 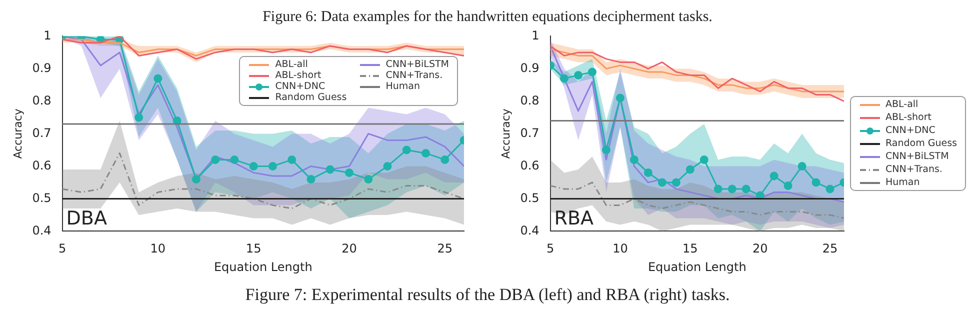 What do you see at coordinates (487, 295) in the screenshot?
I see `caption: Figure 7: Experimental results of the DBA (left) and RBA (right) tasks.` at bounding box center [487, 295].